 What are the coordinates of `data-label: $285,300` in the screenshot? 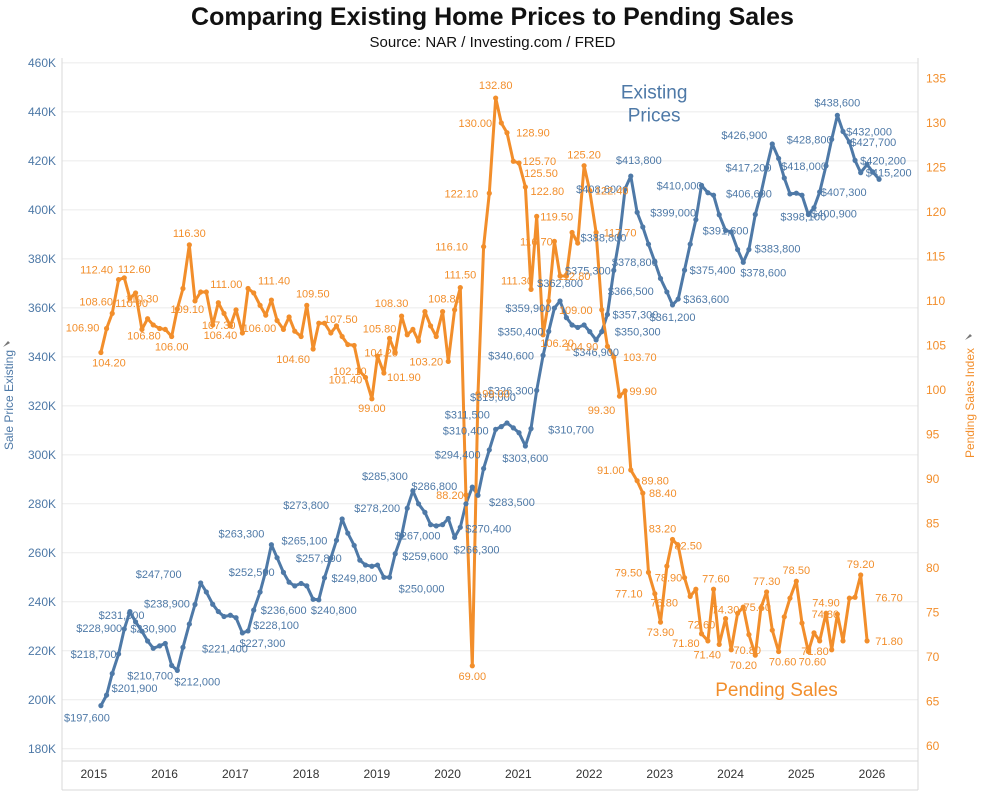 It's located at (385, 477).